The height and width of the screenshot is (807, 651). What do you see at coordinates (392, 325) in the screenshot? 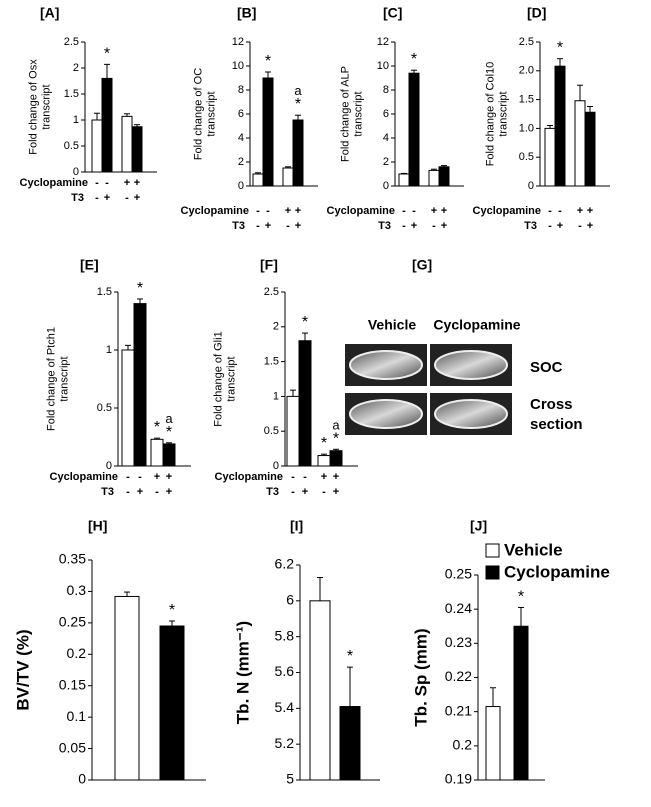
I see `column-label: Vehicle` at bounding box center [392, 325].